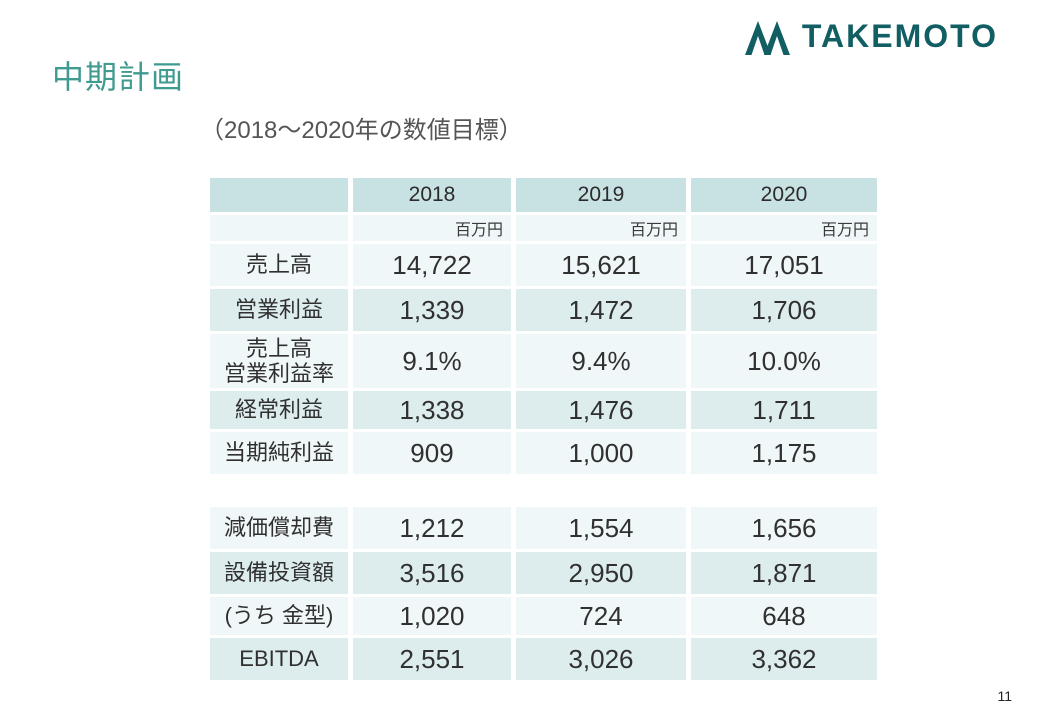  I want to click on table-row: 減価償却費 1,212 1,554 1,656, so click(543, 528).